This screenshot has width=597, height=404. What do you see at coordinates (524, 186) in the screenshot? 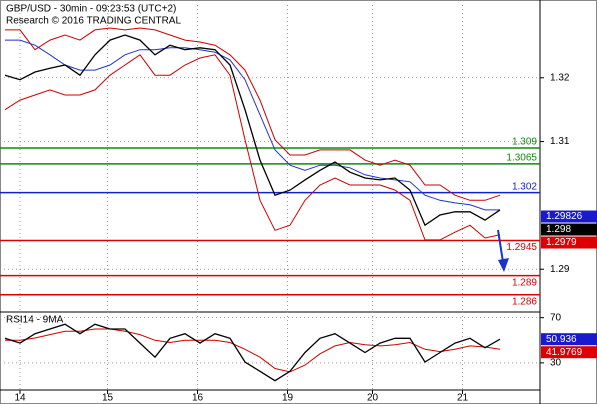
I see `level-label: 1.302` at bounding box center [524, 186].